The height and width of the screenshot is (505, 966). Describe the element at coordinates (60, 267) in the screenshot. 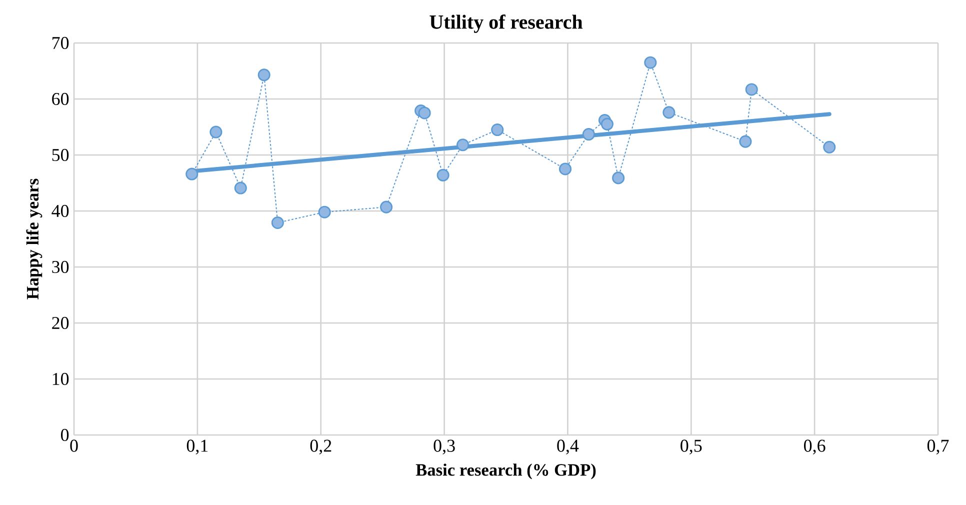

I see `y-tick-label: 30` at that location.